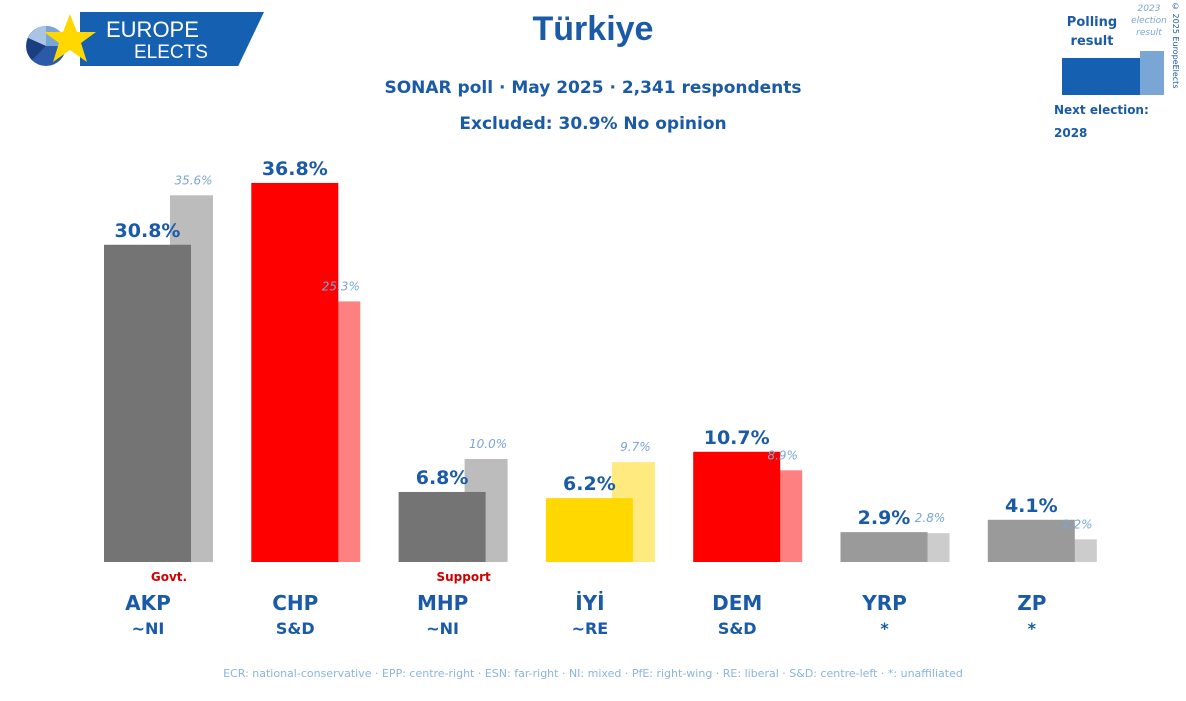 Image resolution: width=1186 pixels, height=701 pixels. I want to click on role-label: Govt., so click(169, 577).